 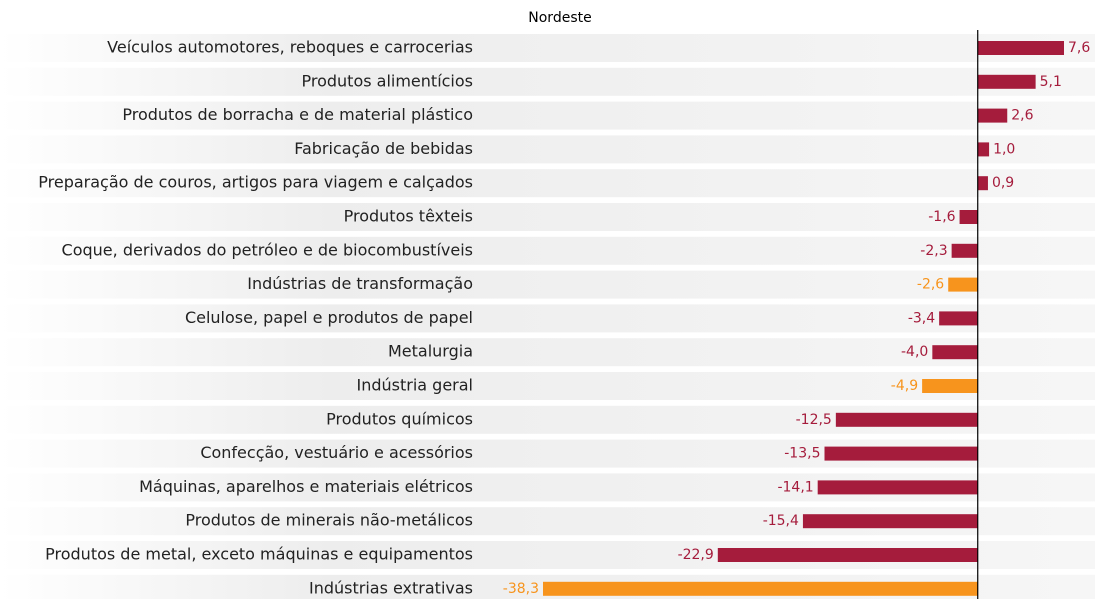 What do you see at coordinates (930, 285) in the screenshot?
I see `value-label: -2,6` at bounding box center [930, 285].